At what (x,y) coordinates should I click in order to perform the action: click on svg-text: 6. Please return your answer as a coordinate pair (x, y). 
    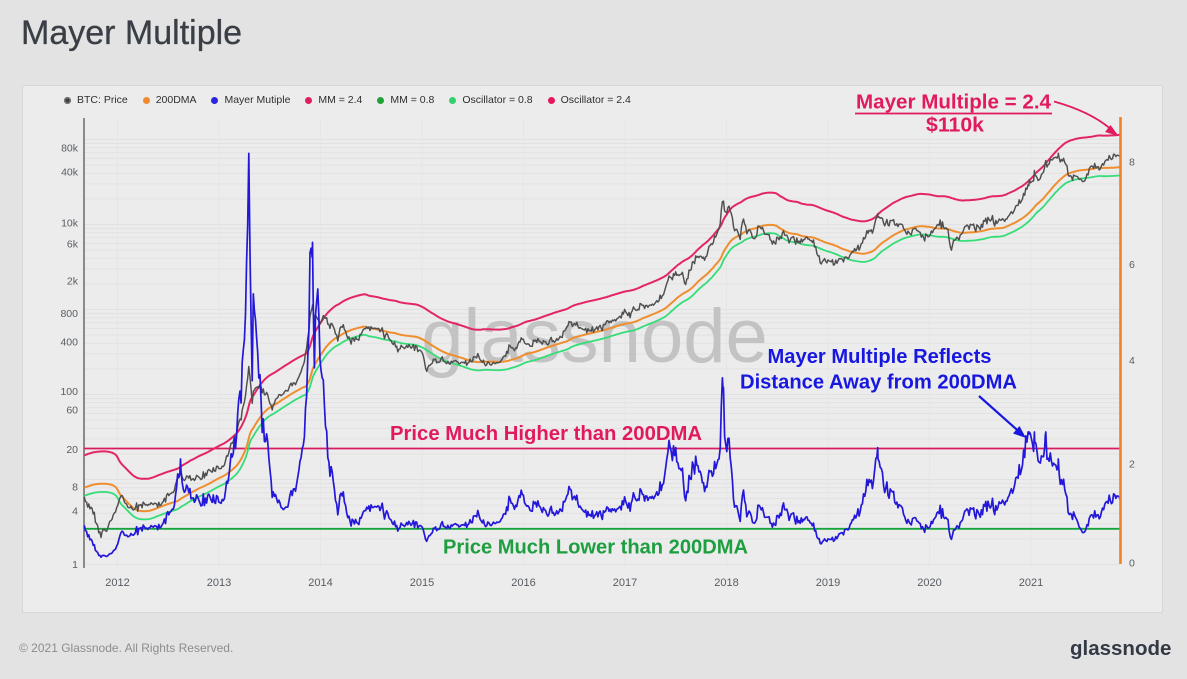
    Looking at the image, I should click on (1132, 265).